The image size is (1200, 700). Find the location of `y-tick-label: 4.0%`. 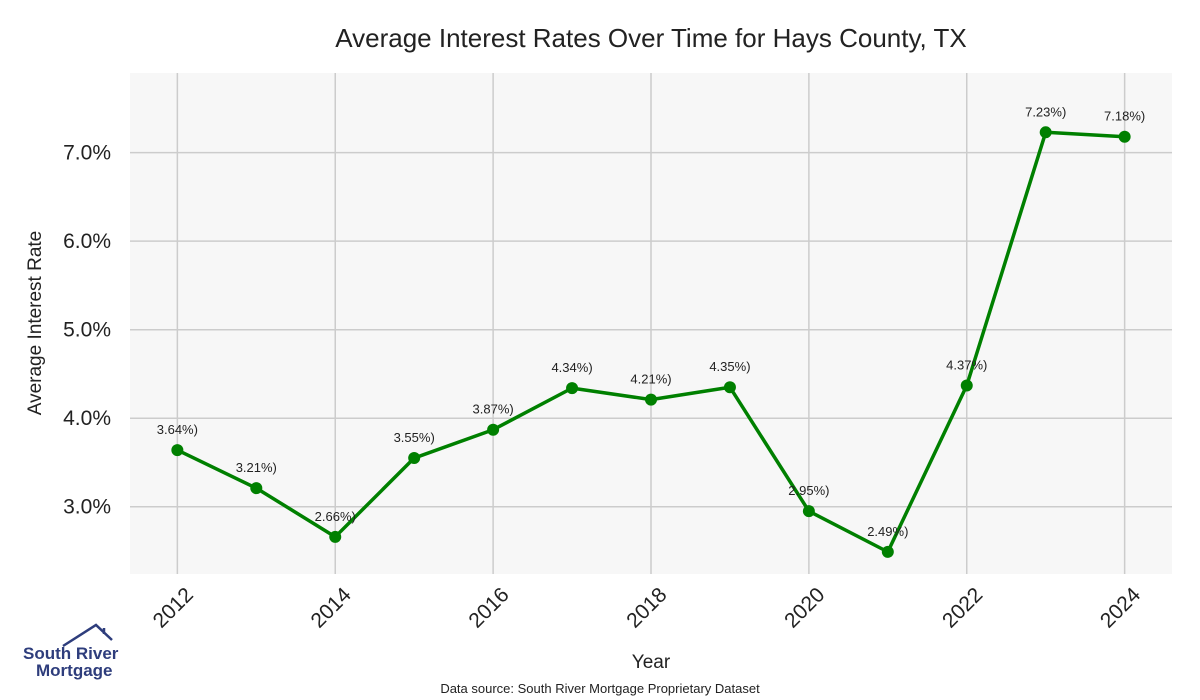

y-tick-label: 4.0% is located at coordinates (87, 418).